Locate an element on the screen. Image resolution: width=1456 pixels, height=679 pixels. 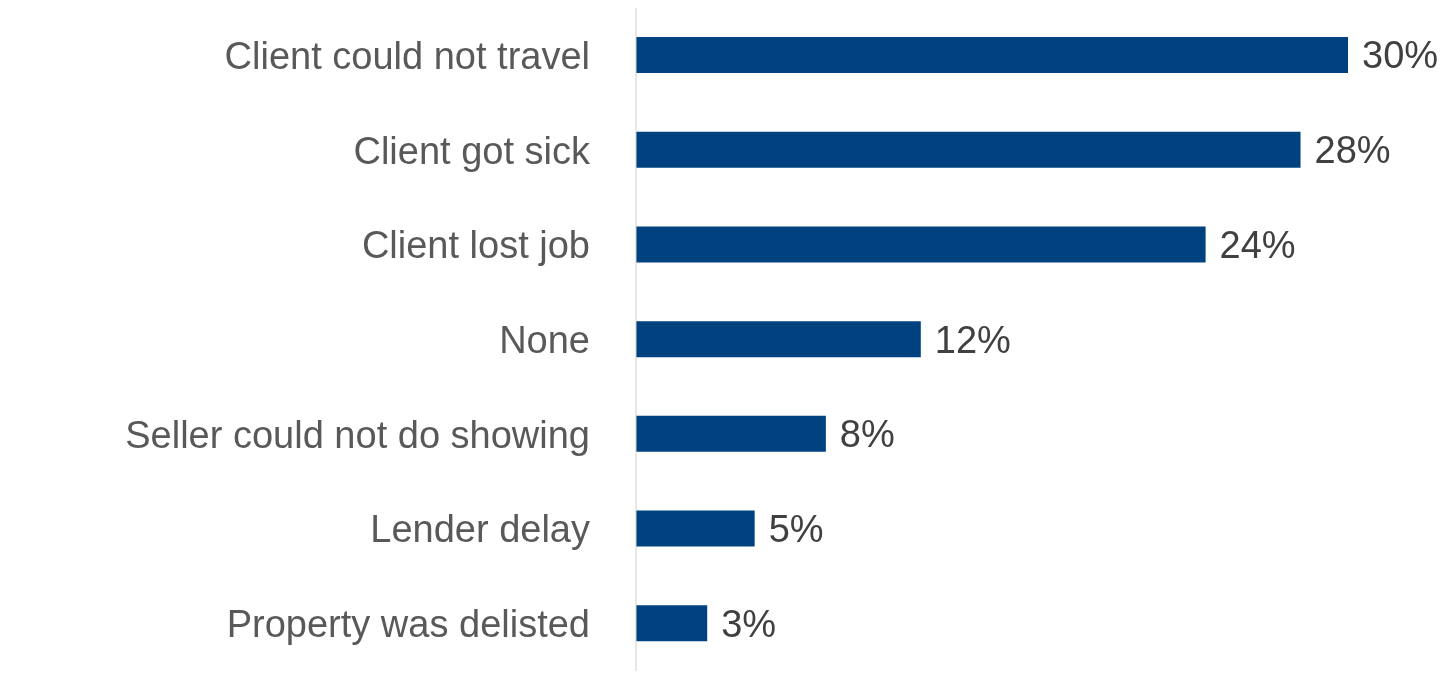
data-label: 8% is located at coordinates (867, 434).